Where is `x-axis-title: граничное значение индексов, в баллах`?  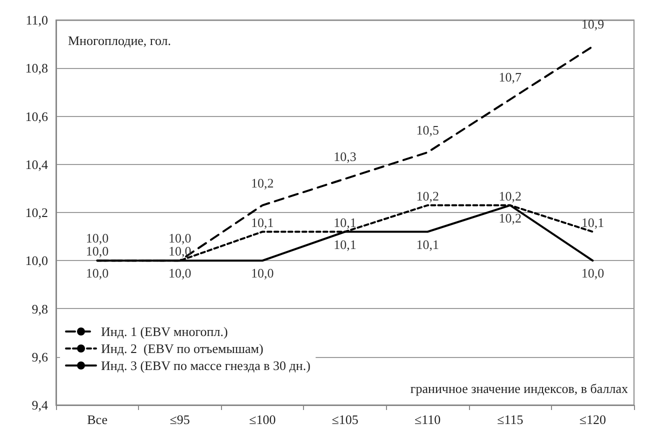 x-axis-title: граничное значение индексов, в баллах is located at coordinates (519, 388).